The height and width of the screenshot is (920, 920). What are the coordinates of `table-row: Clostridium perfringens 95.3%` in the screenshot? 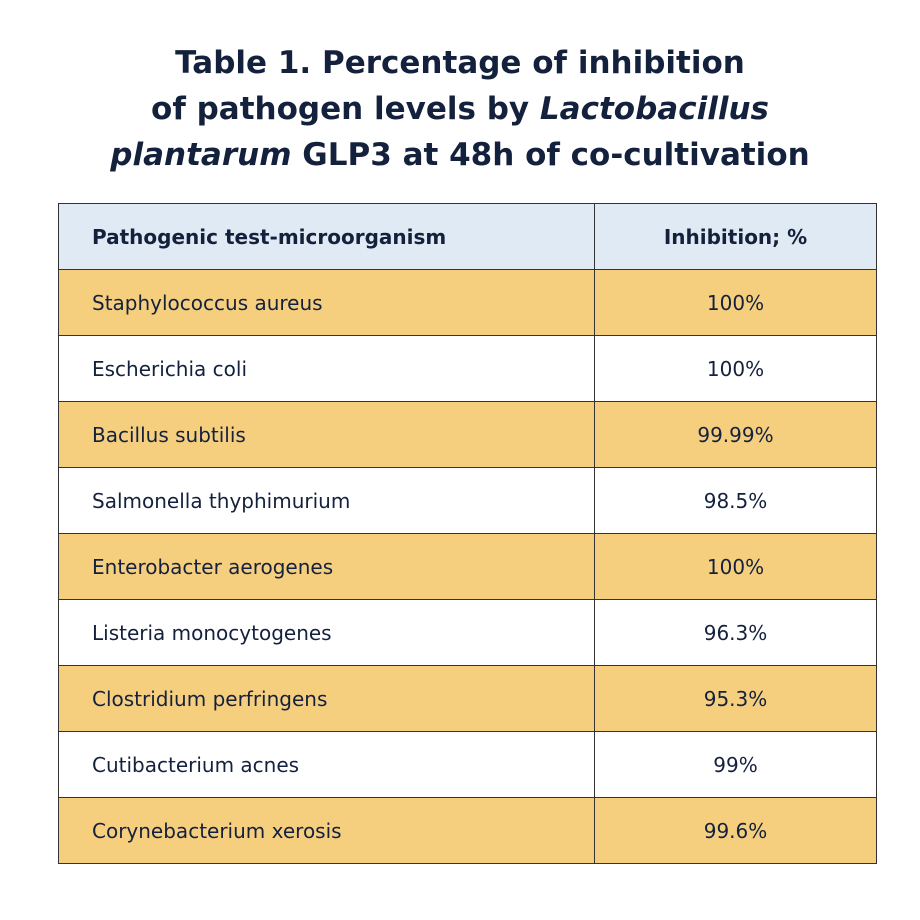 It's located at (467, 698).